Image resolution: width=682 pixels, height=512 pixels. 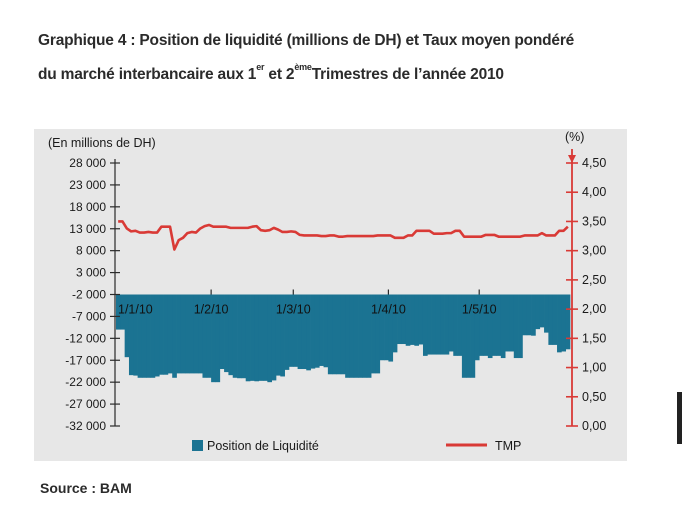 What do you see at coordinates (85, 338) in the screenshot?
I see `left-tick-label: -12 000` at bounding box center [85, 338].